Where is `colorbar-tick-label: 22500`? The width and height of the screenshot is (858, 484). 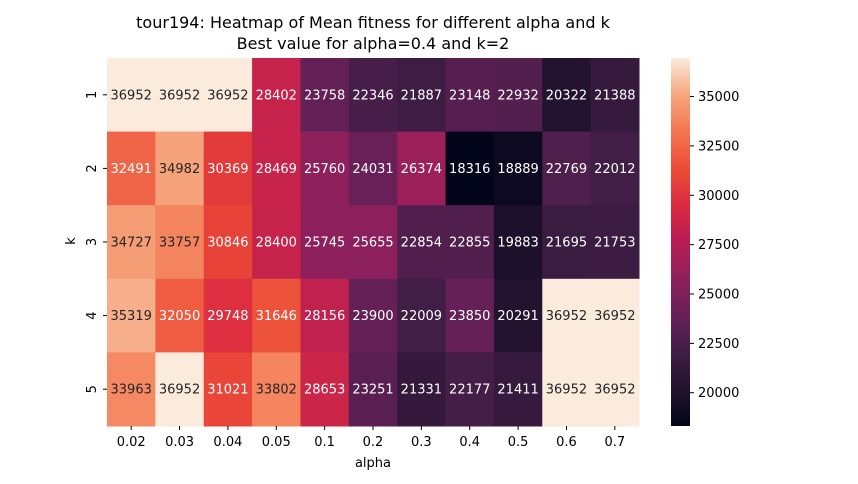 colorbar-tick-label: 22500 is located at coordinates (718, 344).